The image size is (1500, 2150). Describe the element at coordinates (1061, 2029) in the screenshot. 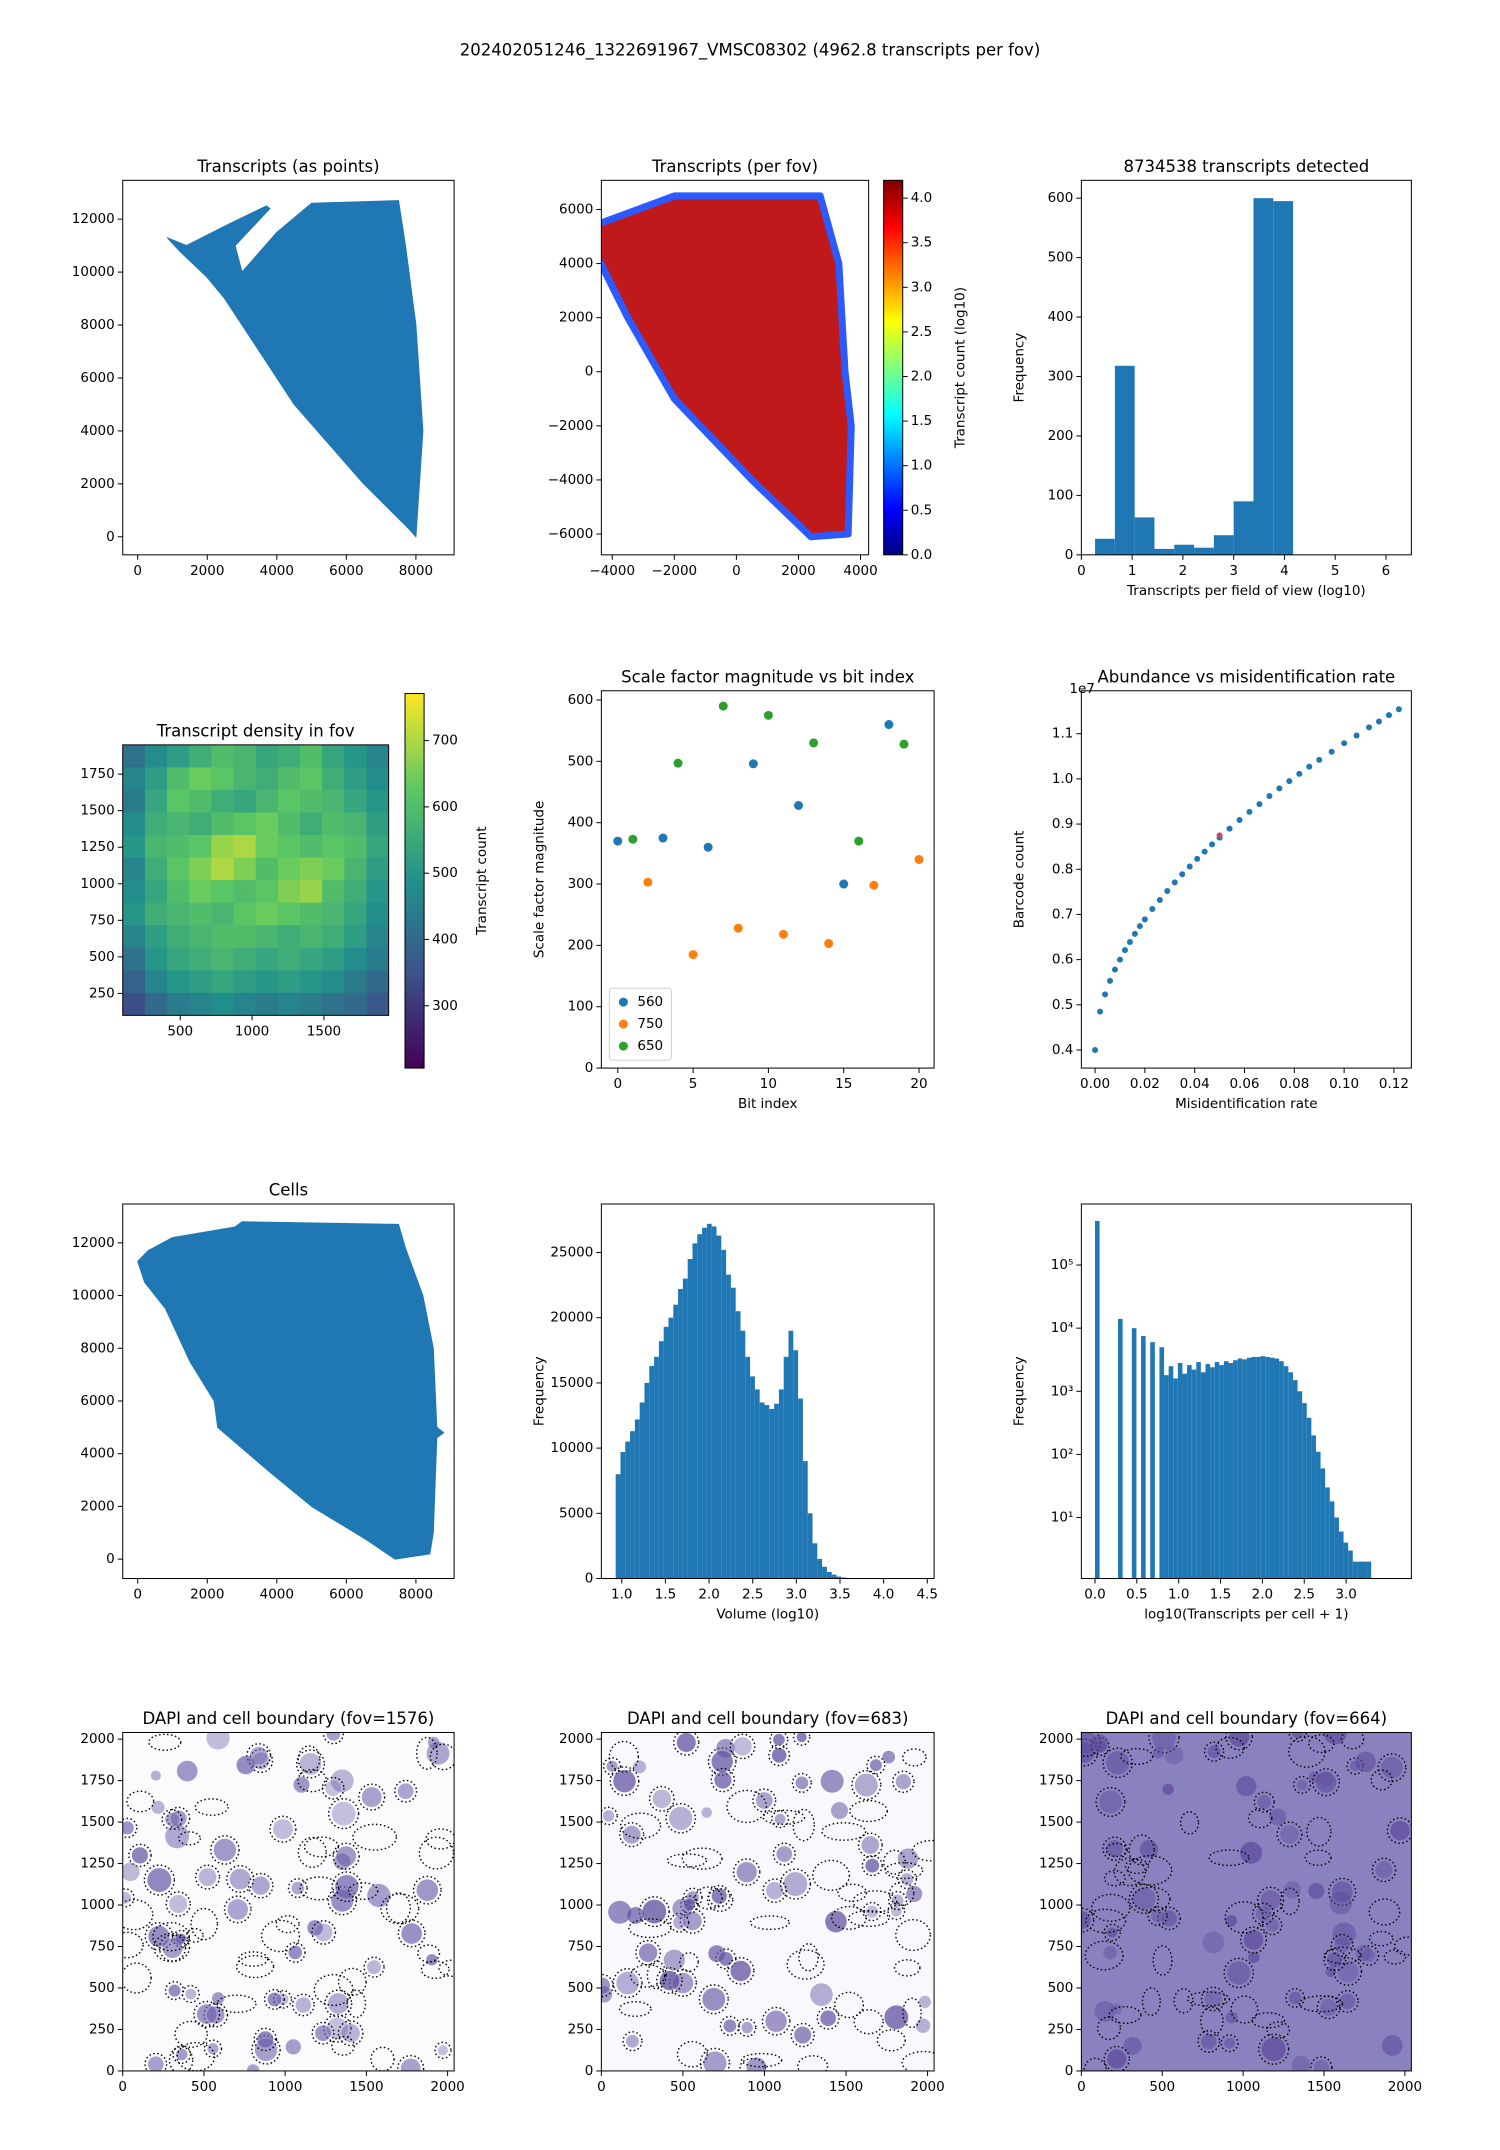

I see `y-tick-label: 250` at that location.